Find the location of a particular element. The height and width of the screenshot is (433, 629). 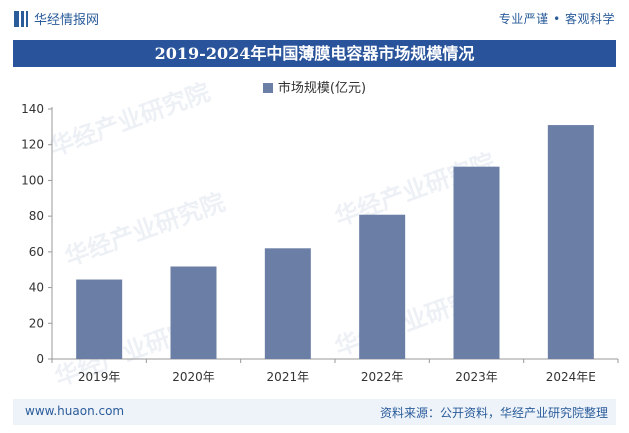

legend-swatch is located at coordinates (267, 88).